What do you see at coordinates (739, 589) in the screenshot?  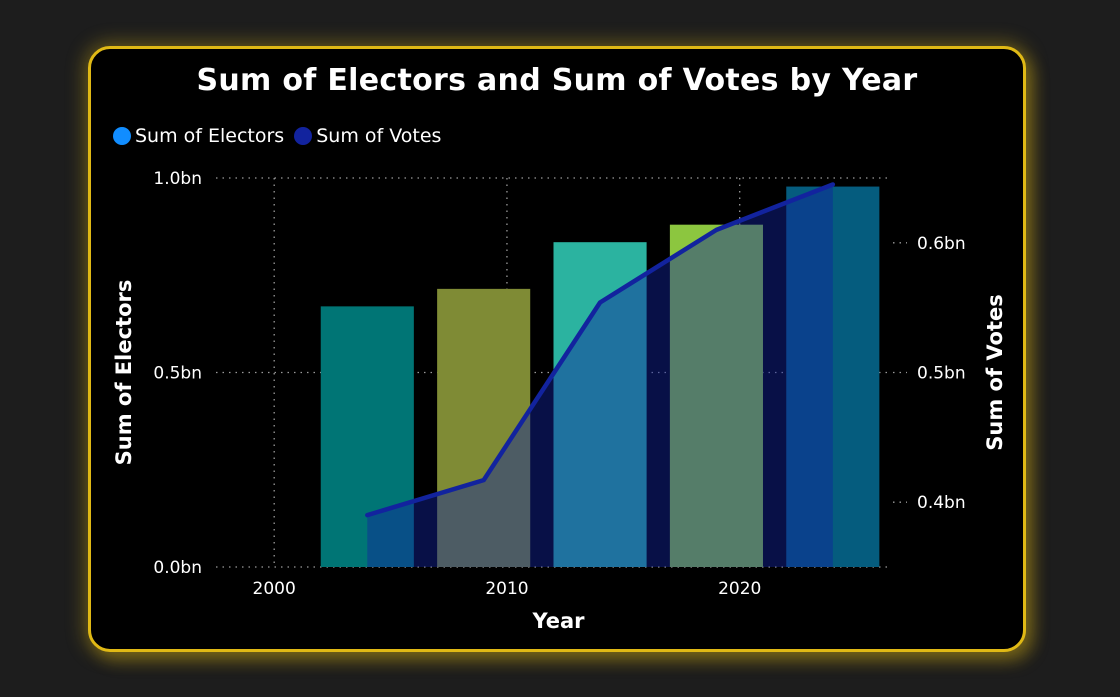 I see `x-tick-label: 2020` at bounding box center [739, 589].